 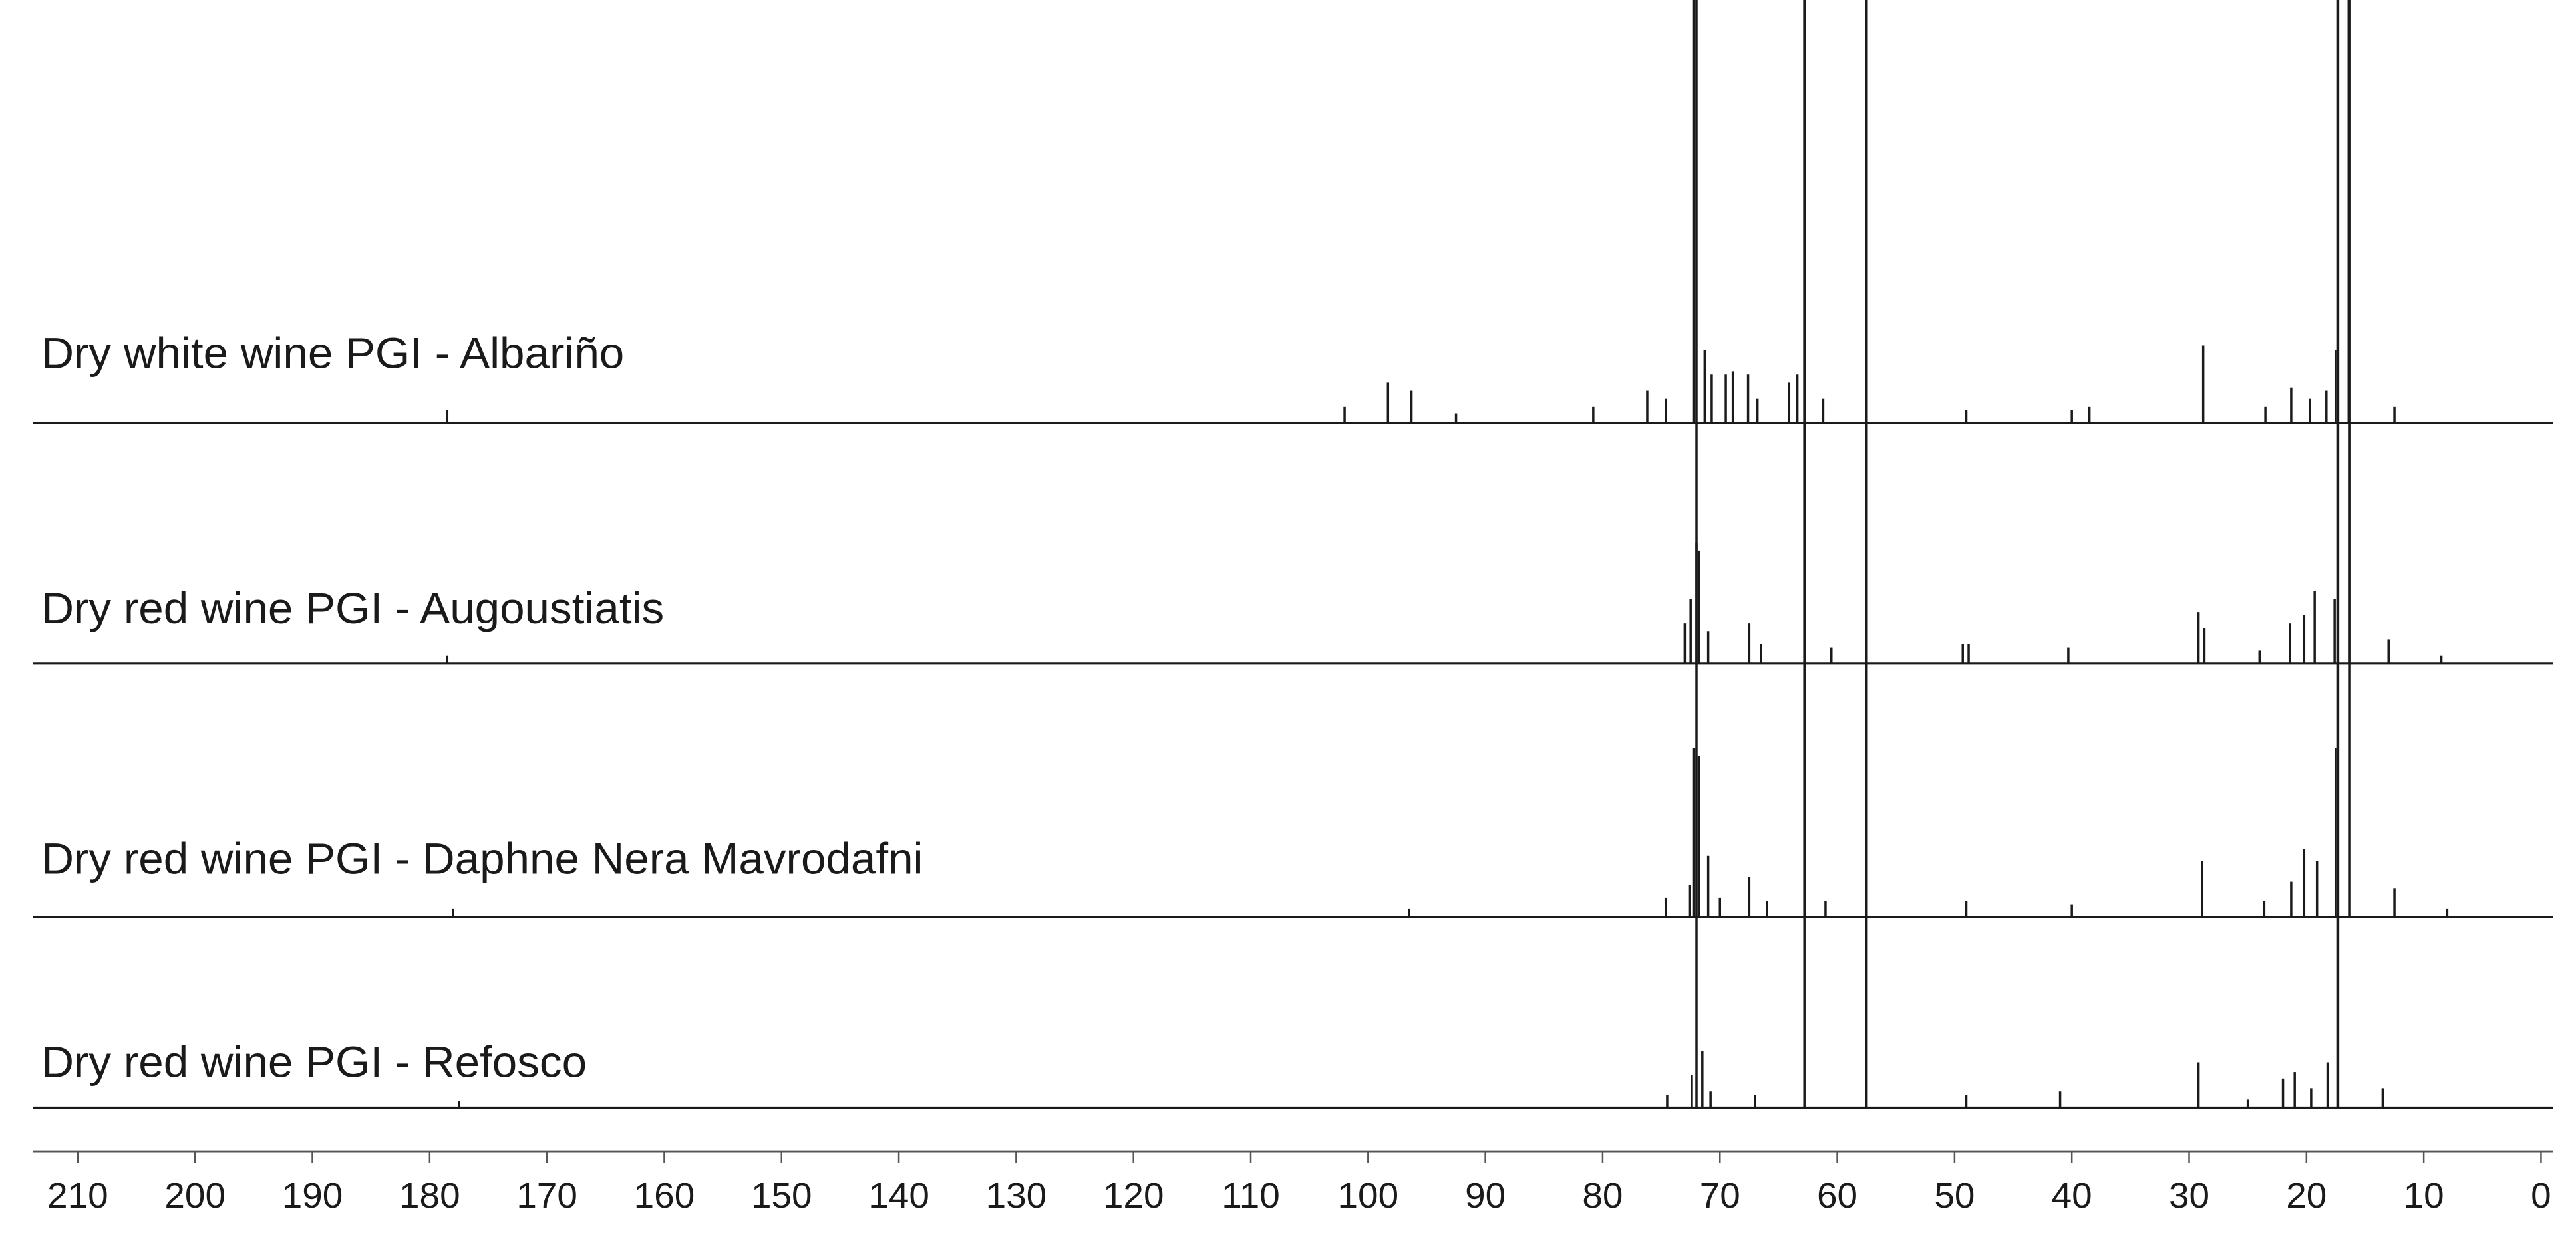 I want to click on x-tick-label: 200, so click(x=195, y=1196).